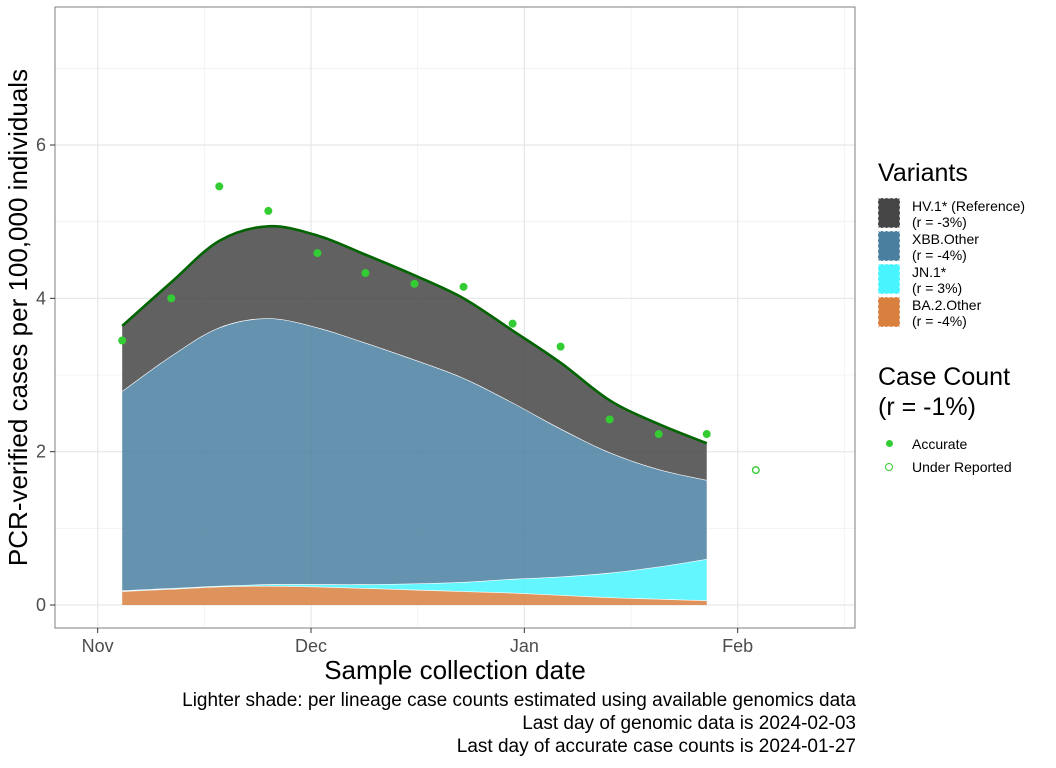 The image size is (1056, 768). I want to click on legend-key: BA.2.Other (r = -4%), so click(951, 313).